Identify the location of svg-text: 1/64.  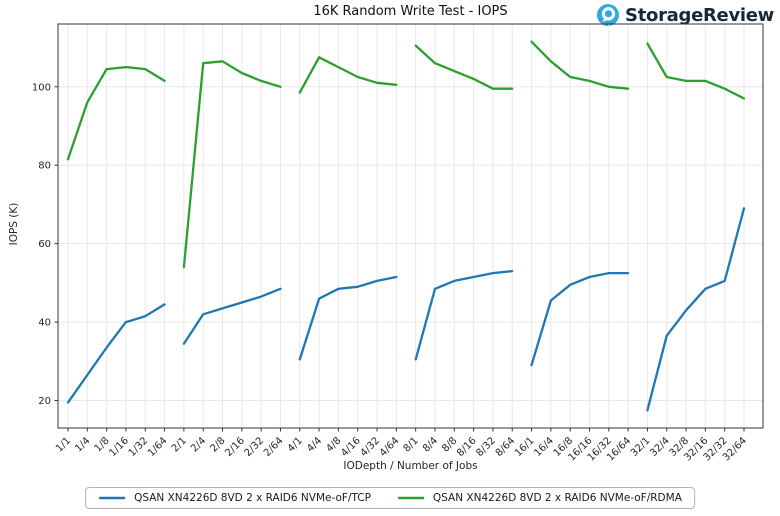
(158, 447).